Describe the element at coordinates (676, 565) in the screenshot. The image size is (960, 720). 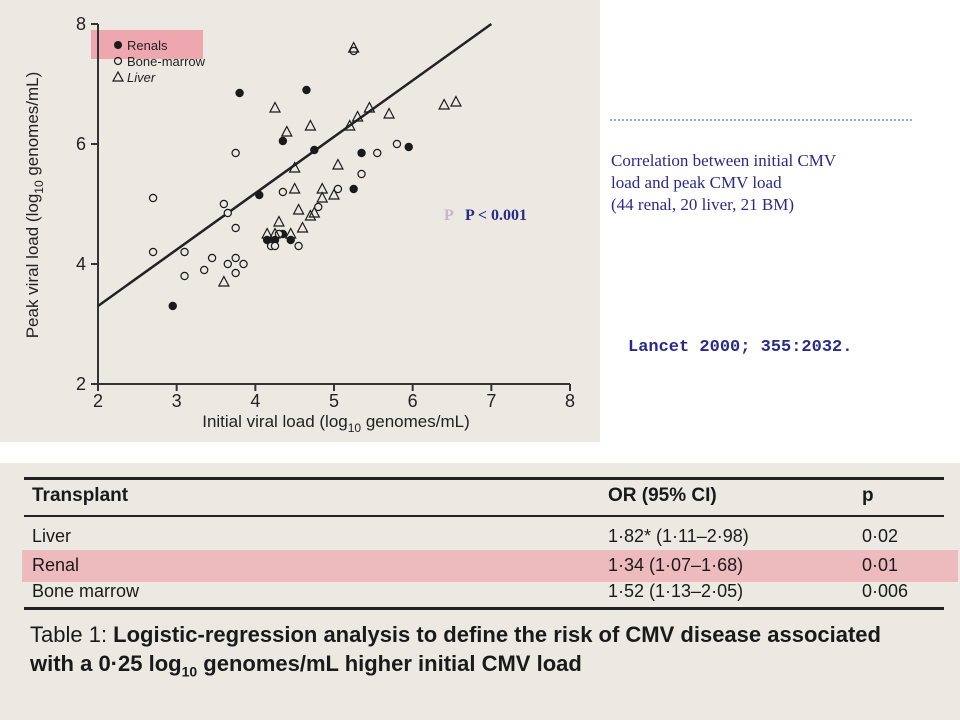
I see `row-renal-or: 1·34 (1·07–1·68)` at that location.